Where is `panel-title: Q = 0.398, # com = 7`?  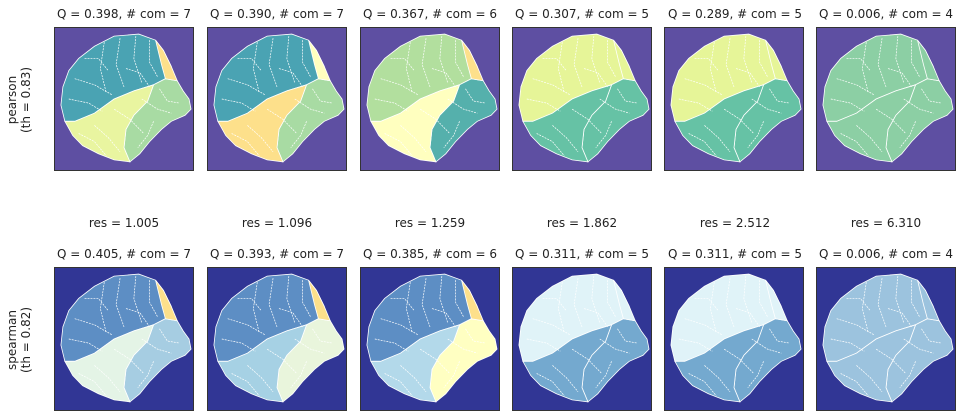 panel-title: Q = 0.398, # com = 7 is located at coordinates (124, 14).